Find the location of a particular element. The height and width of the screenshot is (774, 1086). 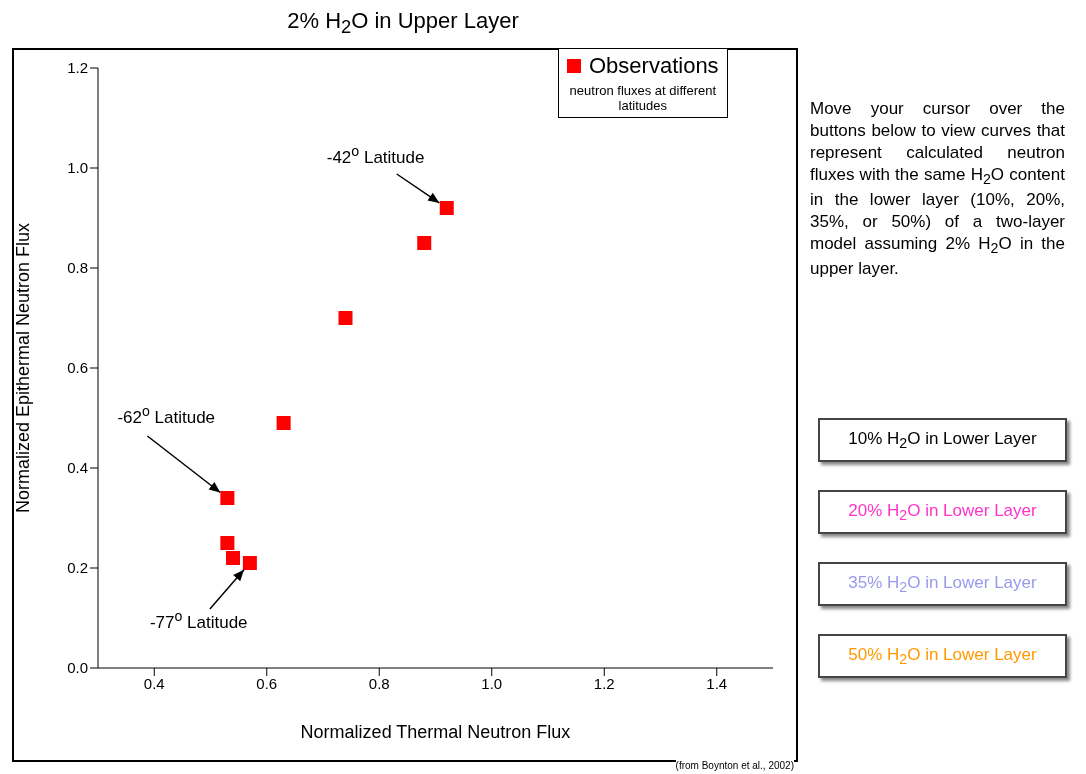

annotation: -62$^{o}$ Latitude is located at coordinates (166, 415).